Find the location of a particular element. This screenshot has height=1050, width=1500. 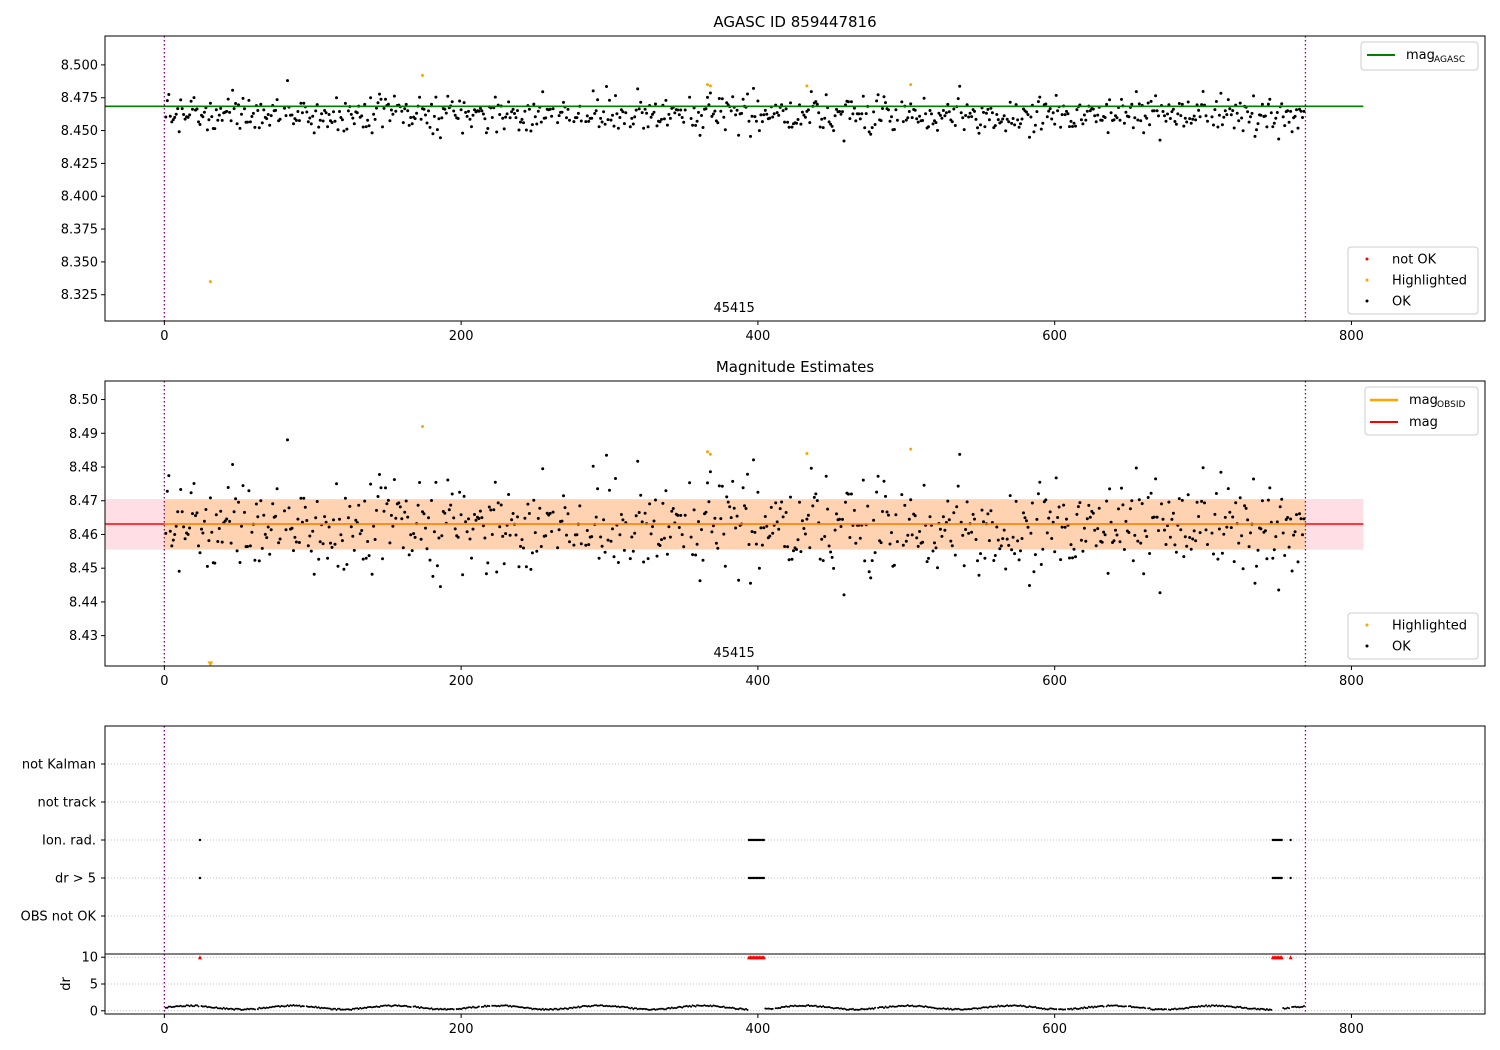

x-tick-label: 800 is located at coordinates (1351, 1029).